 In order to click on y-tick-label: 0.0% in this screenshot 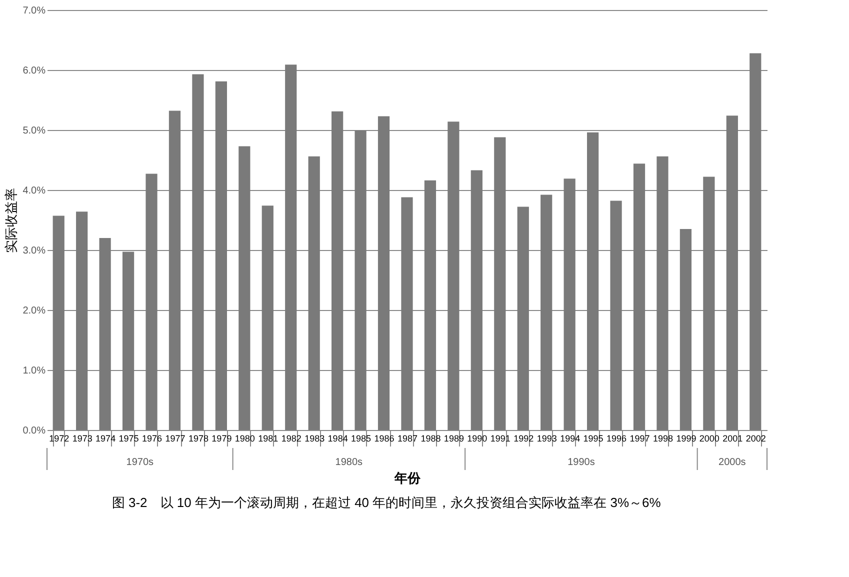, I will do `click(34, 431)`.